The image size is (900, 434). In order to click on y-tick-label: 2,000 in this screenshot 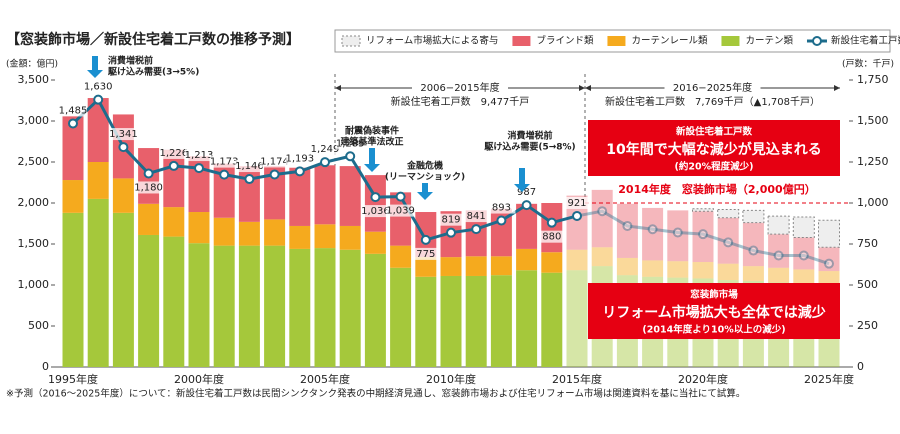, I will do `click(34, 202)`.